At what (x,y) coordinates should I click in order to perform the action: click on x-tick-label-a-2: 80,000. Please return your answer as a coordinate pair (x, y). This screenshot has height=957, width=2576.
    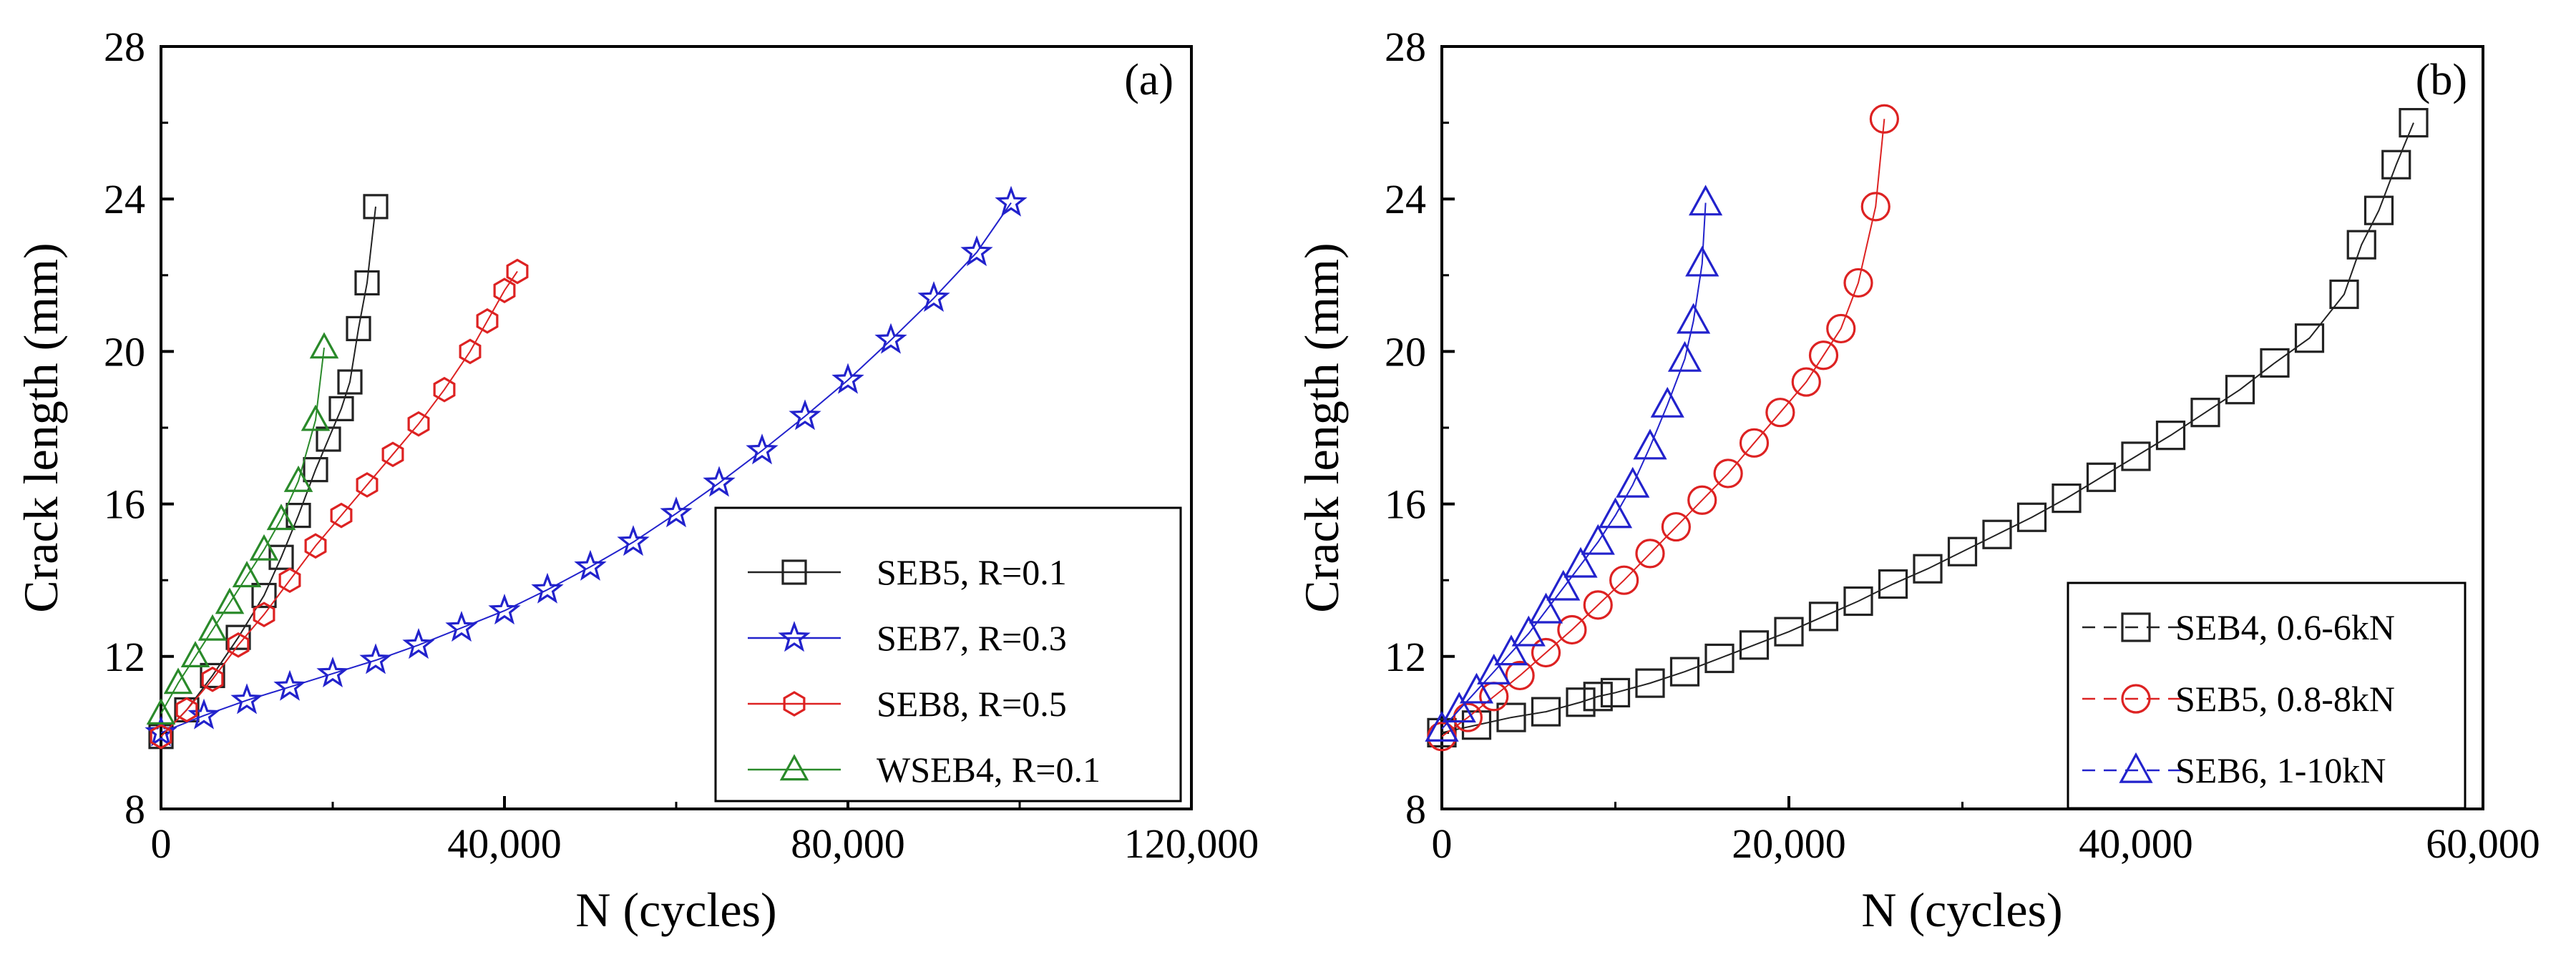
    Looking at the image, I should click on (848, 843).